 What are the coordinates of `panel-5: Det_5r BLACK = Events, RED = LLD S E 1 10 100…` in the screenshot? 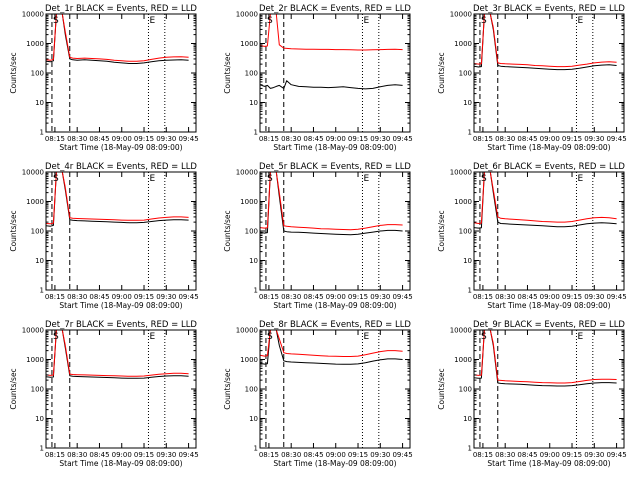 It's located at (318, 236).